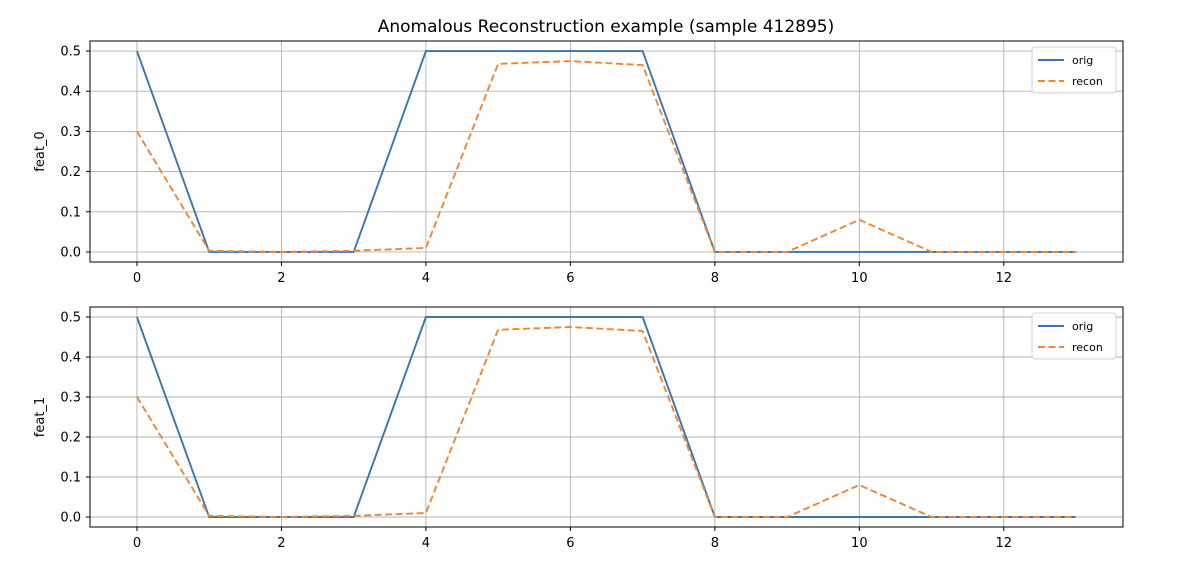 The image size is (1187, 561). Describe the element at coordinates (40, 151) in the screenshot. I see `y-axis-label: feat_0` at that location.